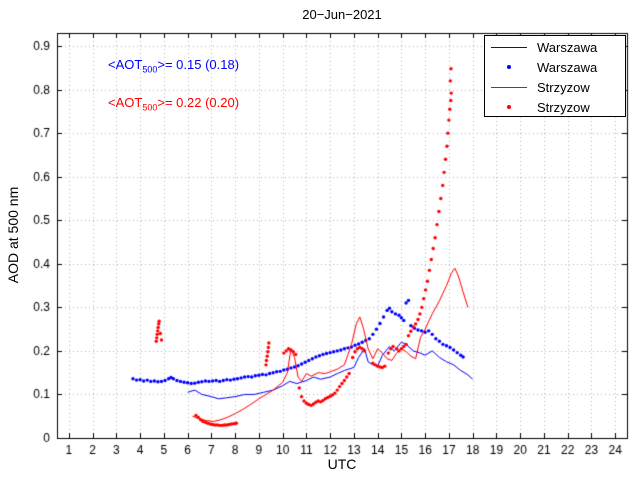  I want to click on legend: Warszawa Warszawa Strzyzow Strzyzow, so click(555, 76).